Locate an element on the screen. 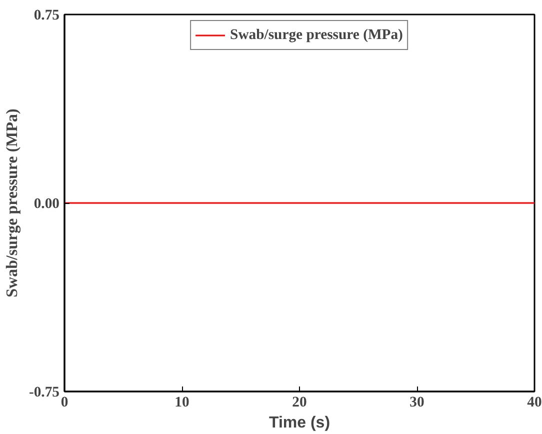 This screenshot has width=542, height=434. x-tick-label: 0 is located at coordinates (64, 402).